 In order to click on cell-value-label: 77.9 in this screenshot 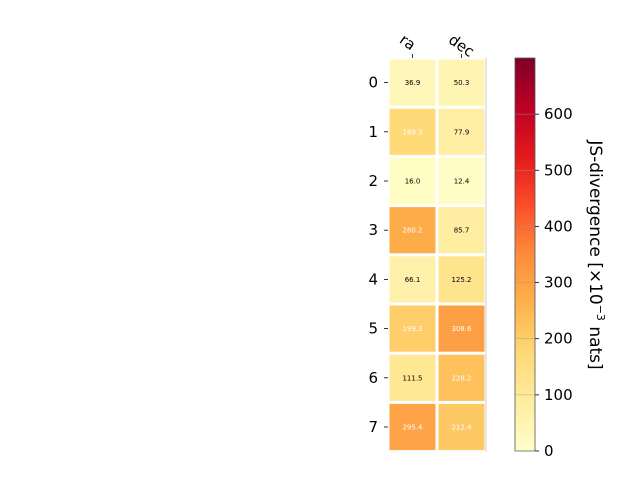, I will do `click(462, 132)`.